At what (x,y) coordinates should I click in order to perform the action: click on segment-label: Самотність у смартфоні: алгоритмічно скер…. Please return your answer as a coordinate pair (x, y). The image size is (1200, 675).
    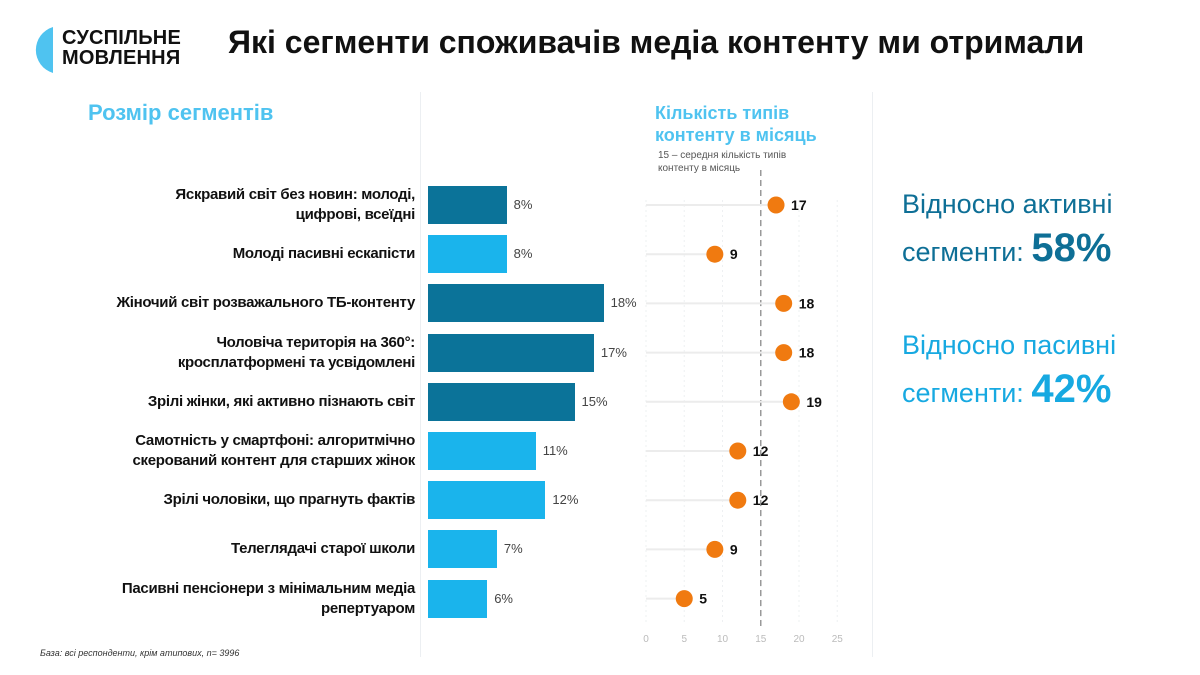
    Looking at the image, I should click on (274, 451).